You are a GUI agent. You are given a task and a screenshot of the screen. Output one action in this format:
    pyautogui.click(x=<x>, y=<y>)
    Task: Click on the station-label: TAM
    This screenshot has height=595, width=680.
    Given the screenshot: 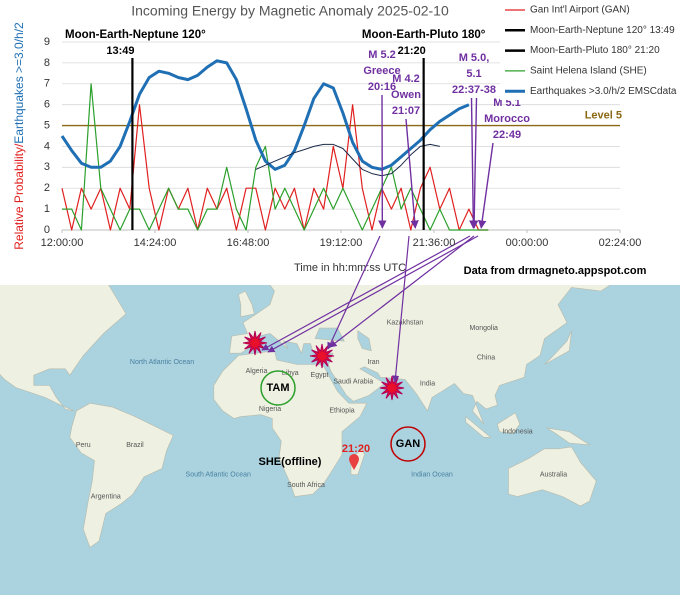 What is the action you would take?
    pyautogui.click(x=277, y=388)
    